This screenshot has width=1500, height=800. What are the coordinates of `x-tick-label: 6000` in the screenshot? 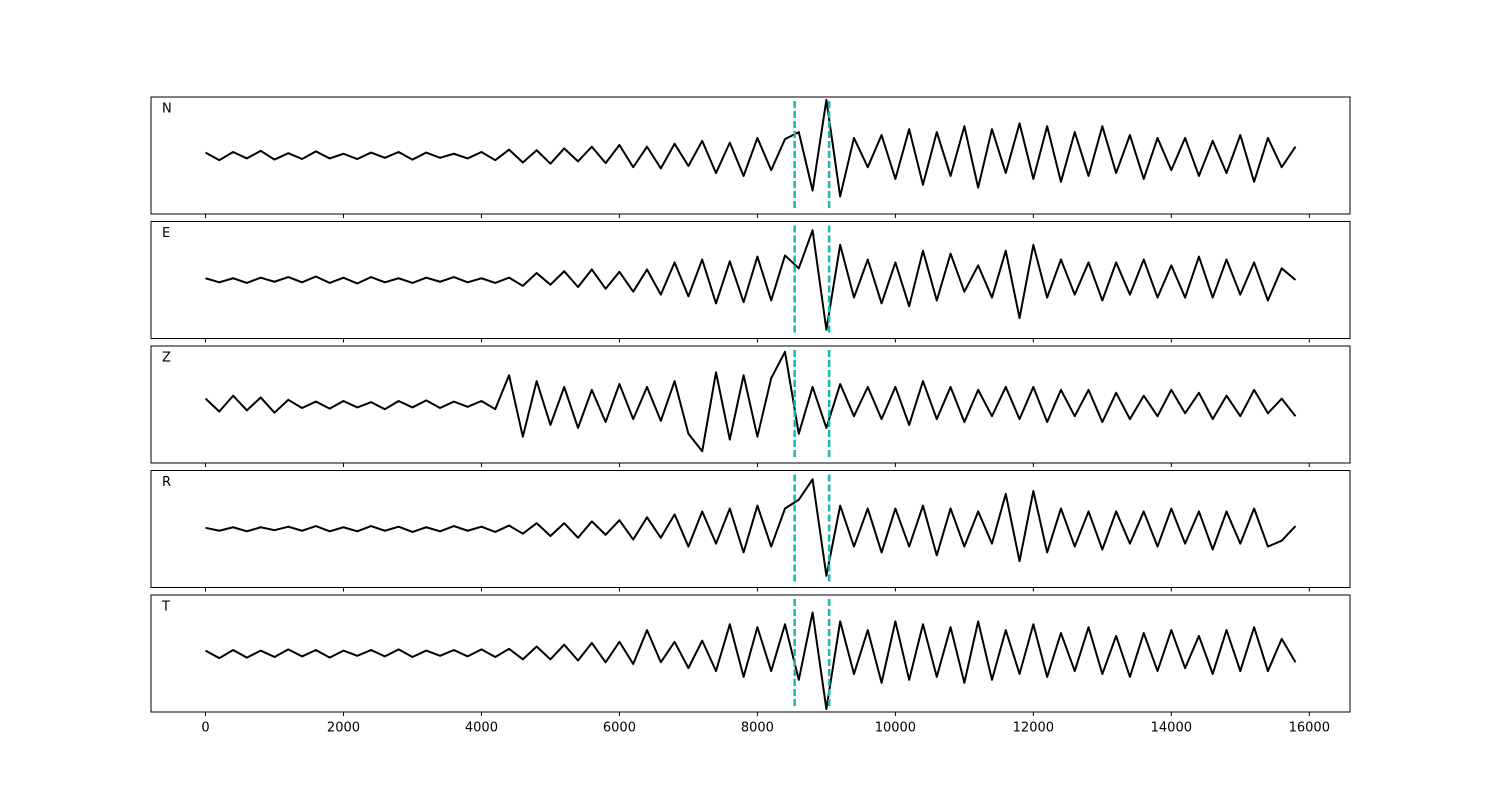 It's located at (619, 728).